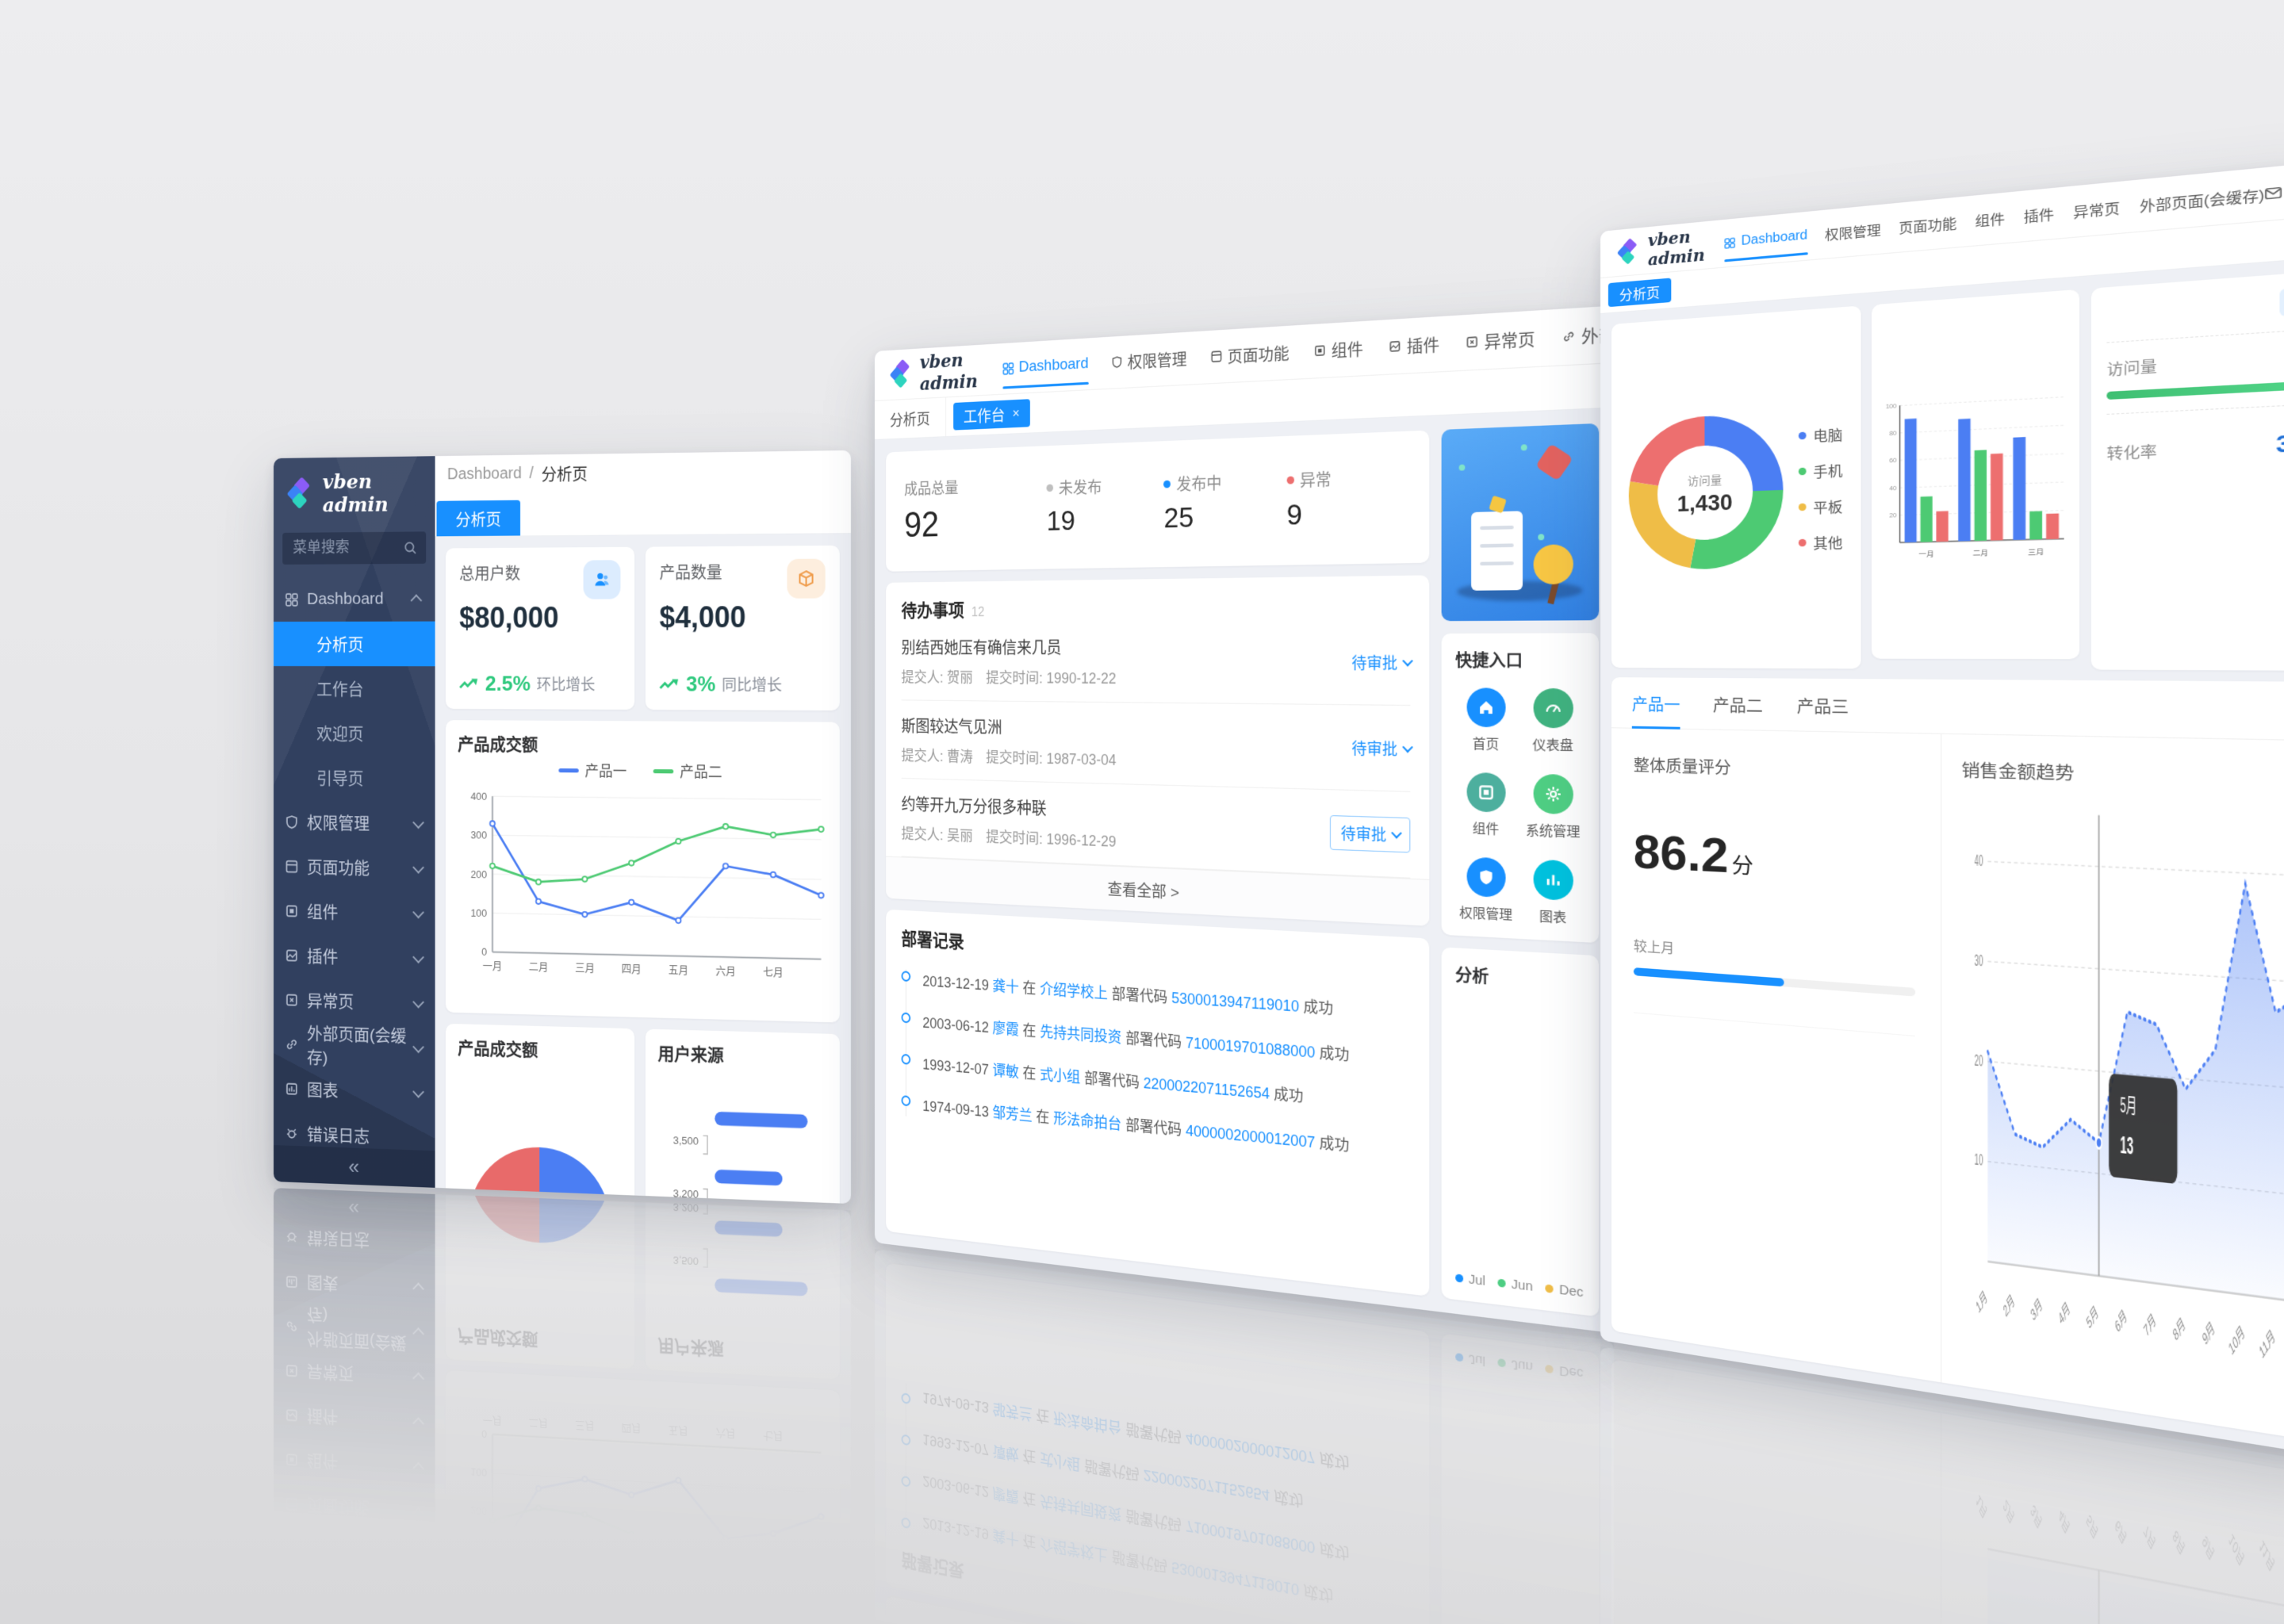 This screenshot has width=2284, height=1624. I want to click on svg-text: 40, so click(1978, 860).